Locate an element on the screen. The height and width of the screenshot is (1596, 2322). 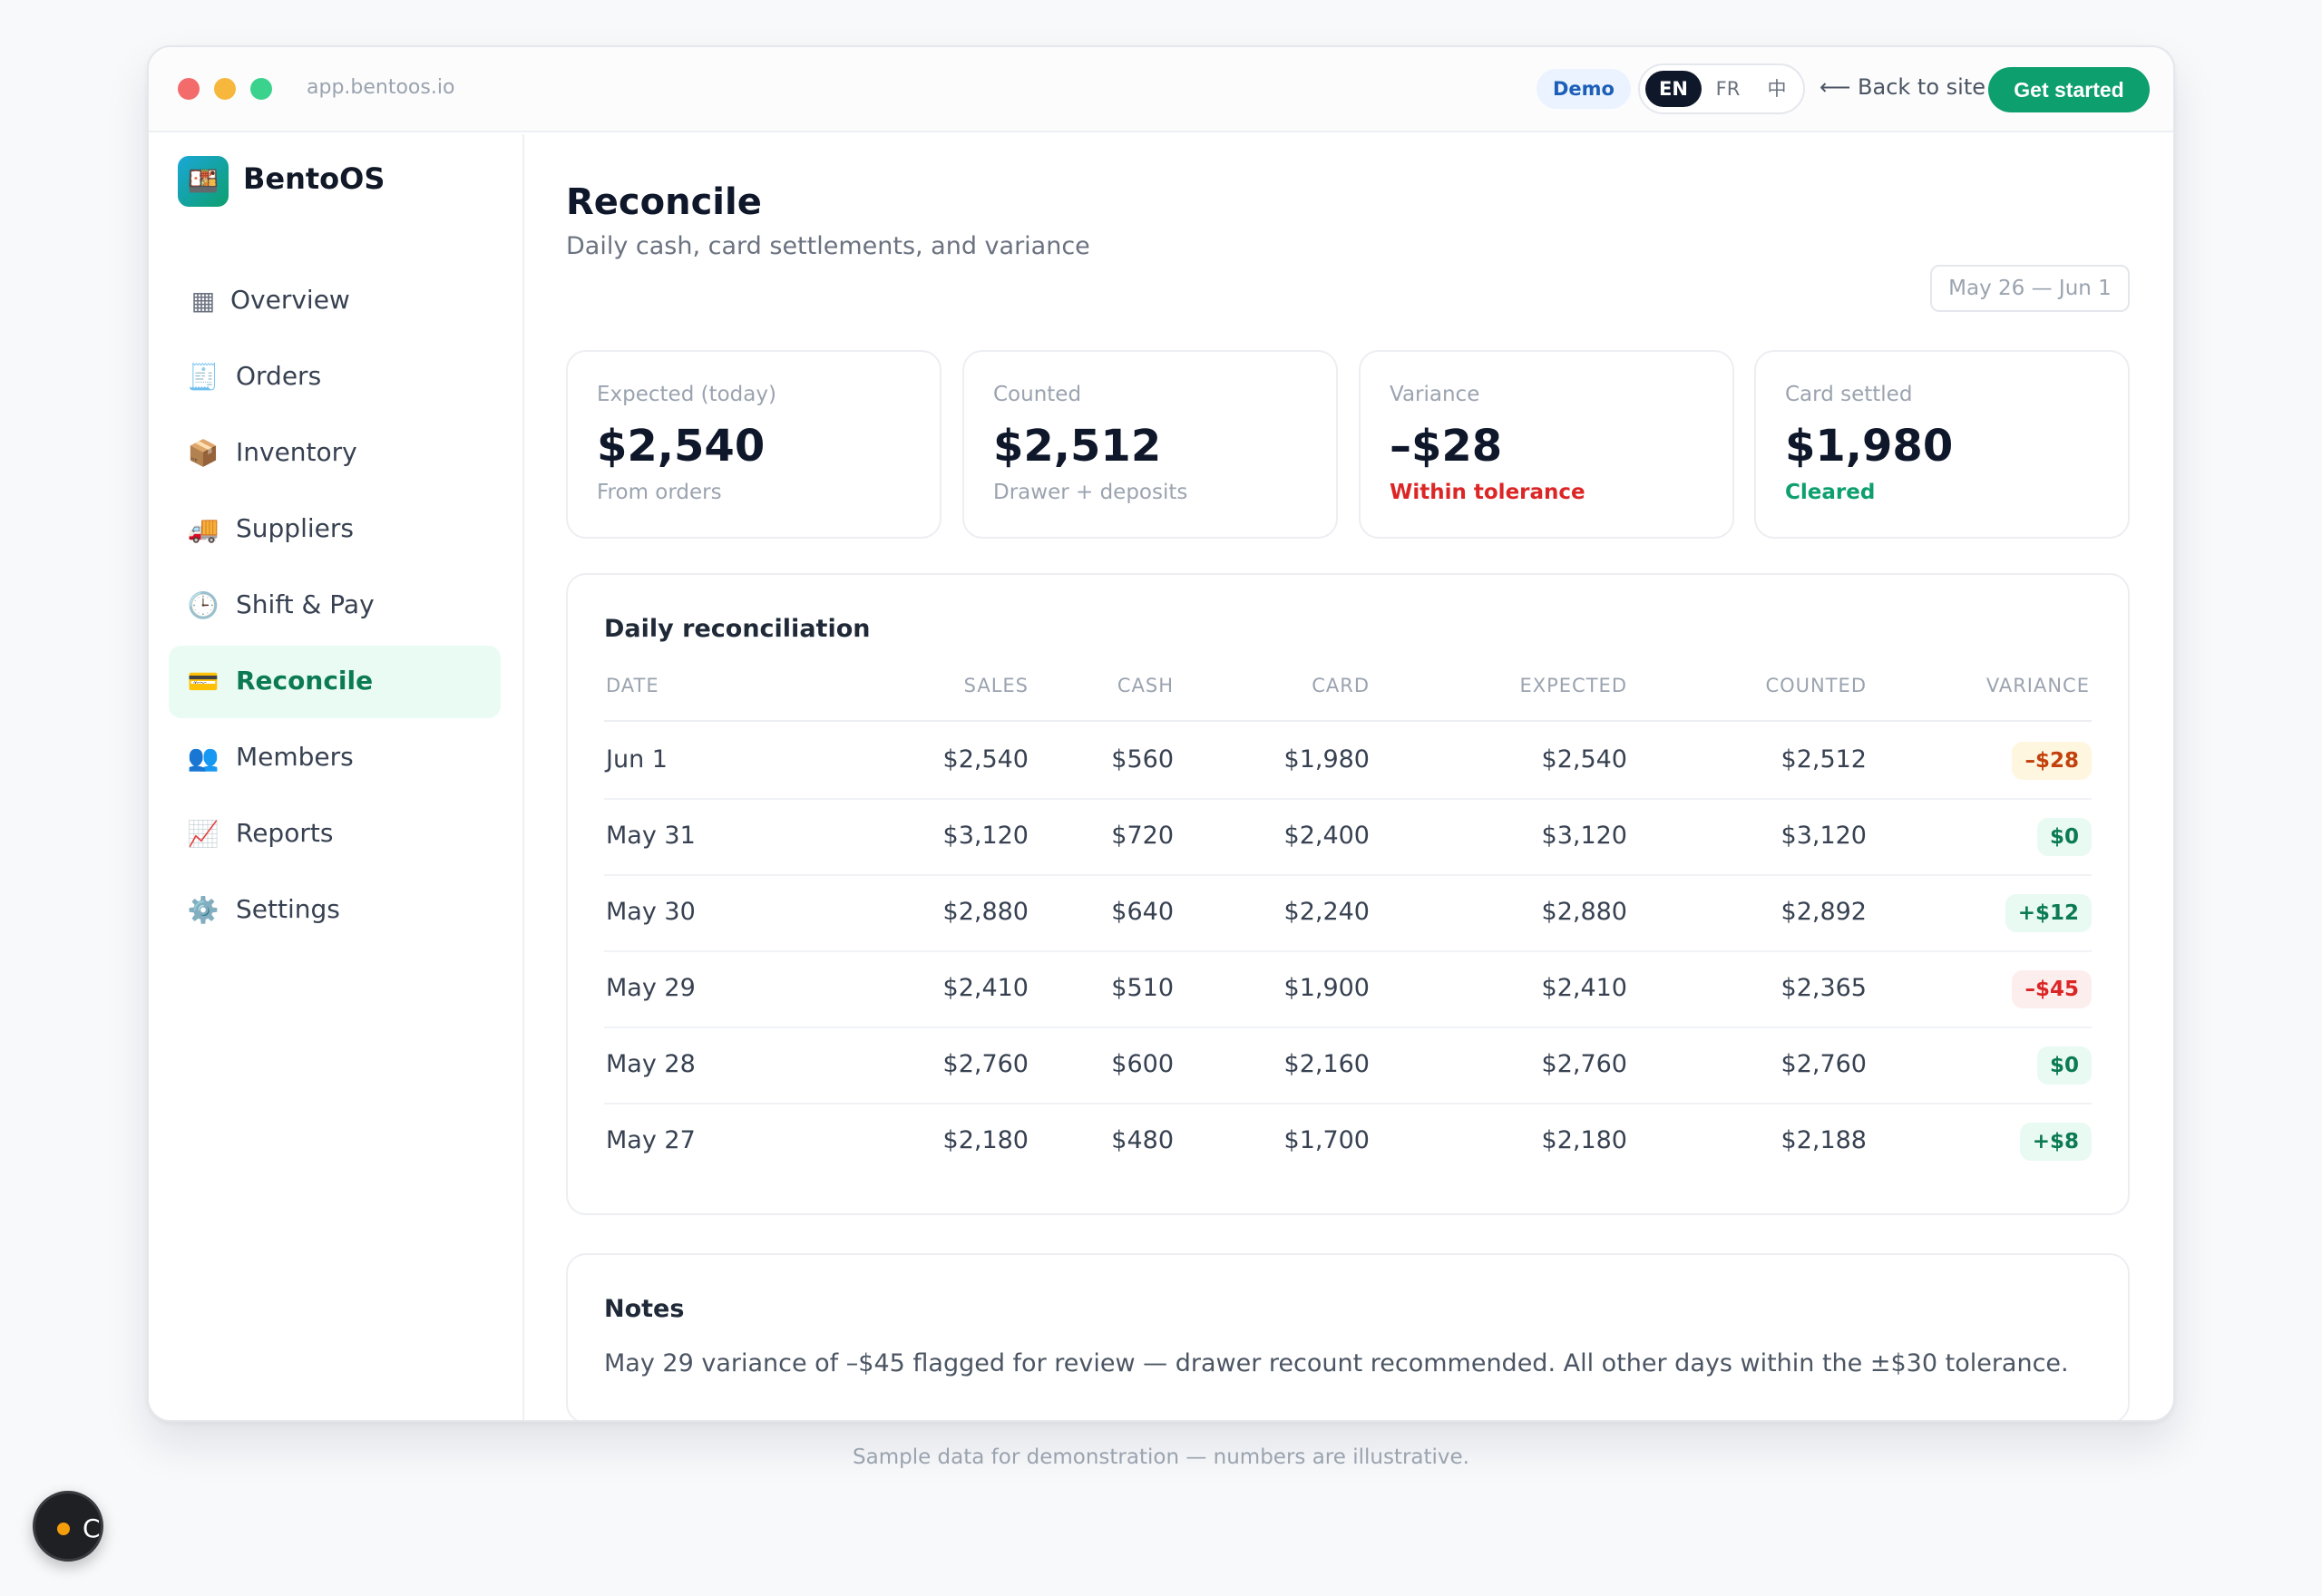
sidebar-item-label: Orders is located at coordinates (279, 376).